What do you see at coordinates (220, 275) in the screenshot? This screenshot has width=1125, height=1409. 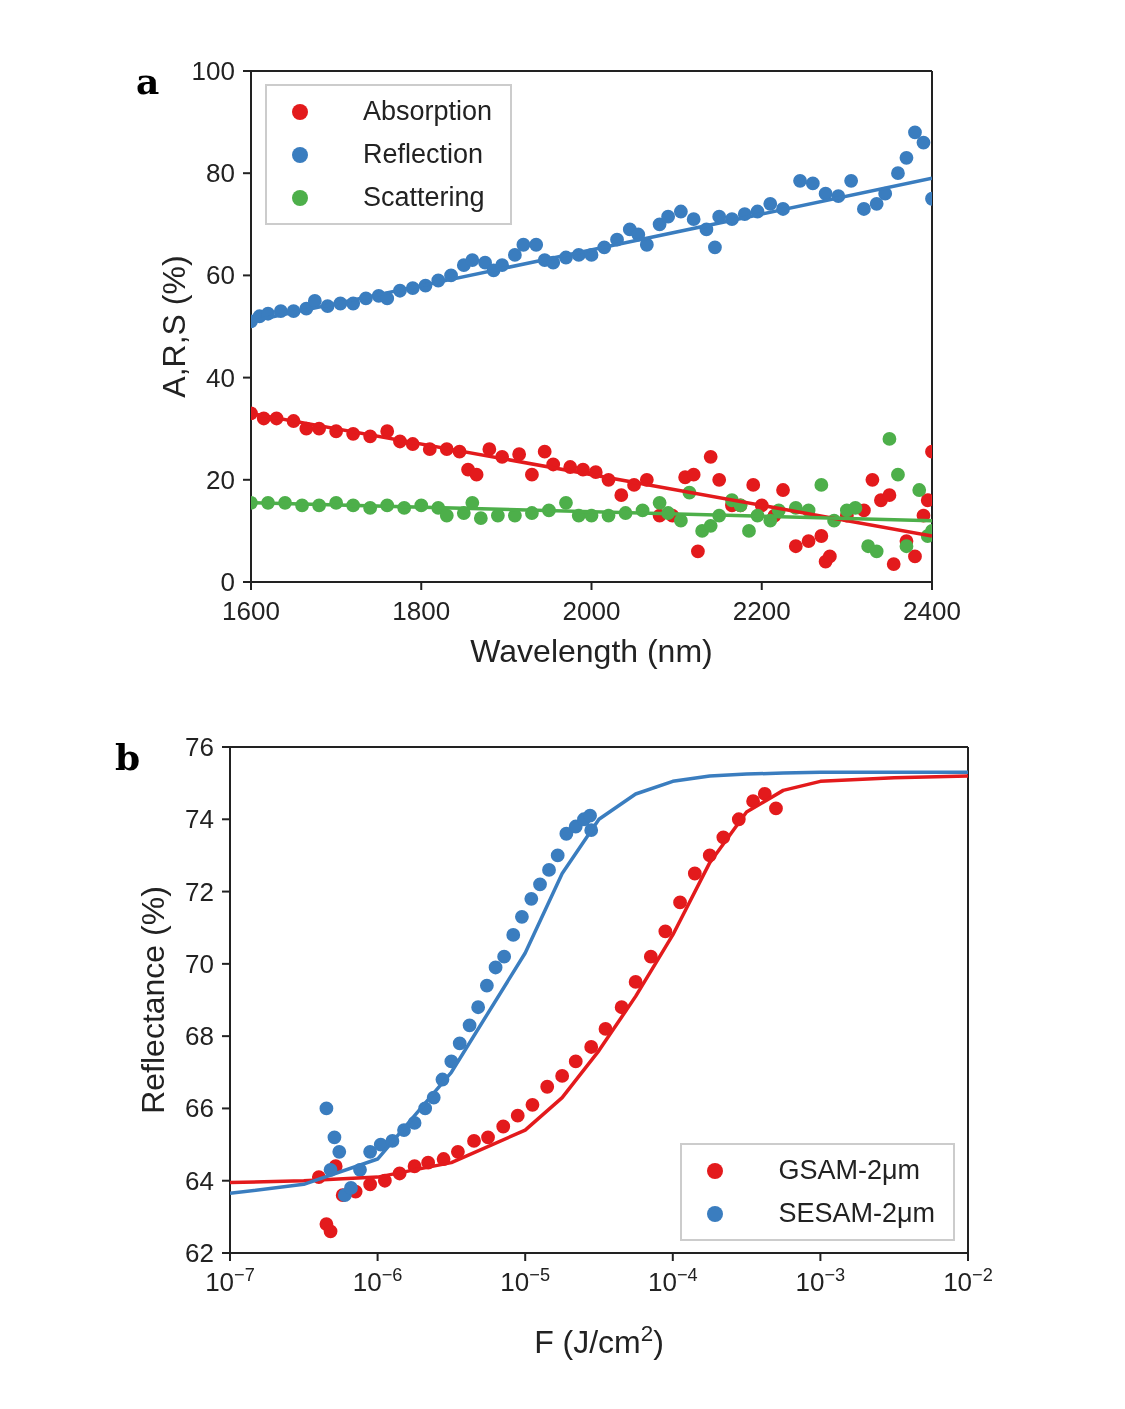 I see `y-tick-label: 60` at bounding box center [220, 275].